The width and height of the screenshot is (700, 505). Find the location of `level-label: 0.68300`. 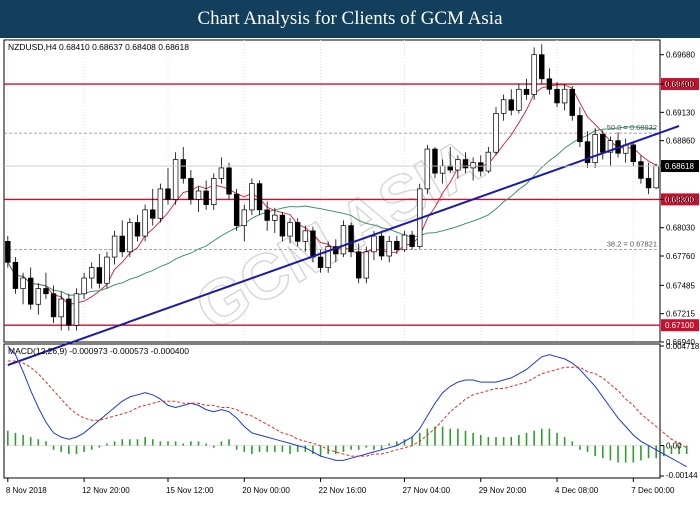

level-label: 0.68300 is located at coordinates (679, 199).